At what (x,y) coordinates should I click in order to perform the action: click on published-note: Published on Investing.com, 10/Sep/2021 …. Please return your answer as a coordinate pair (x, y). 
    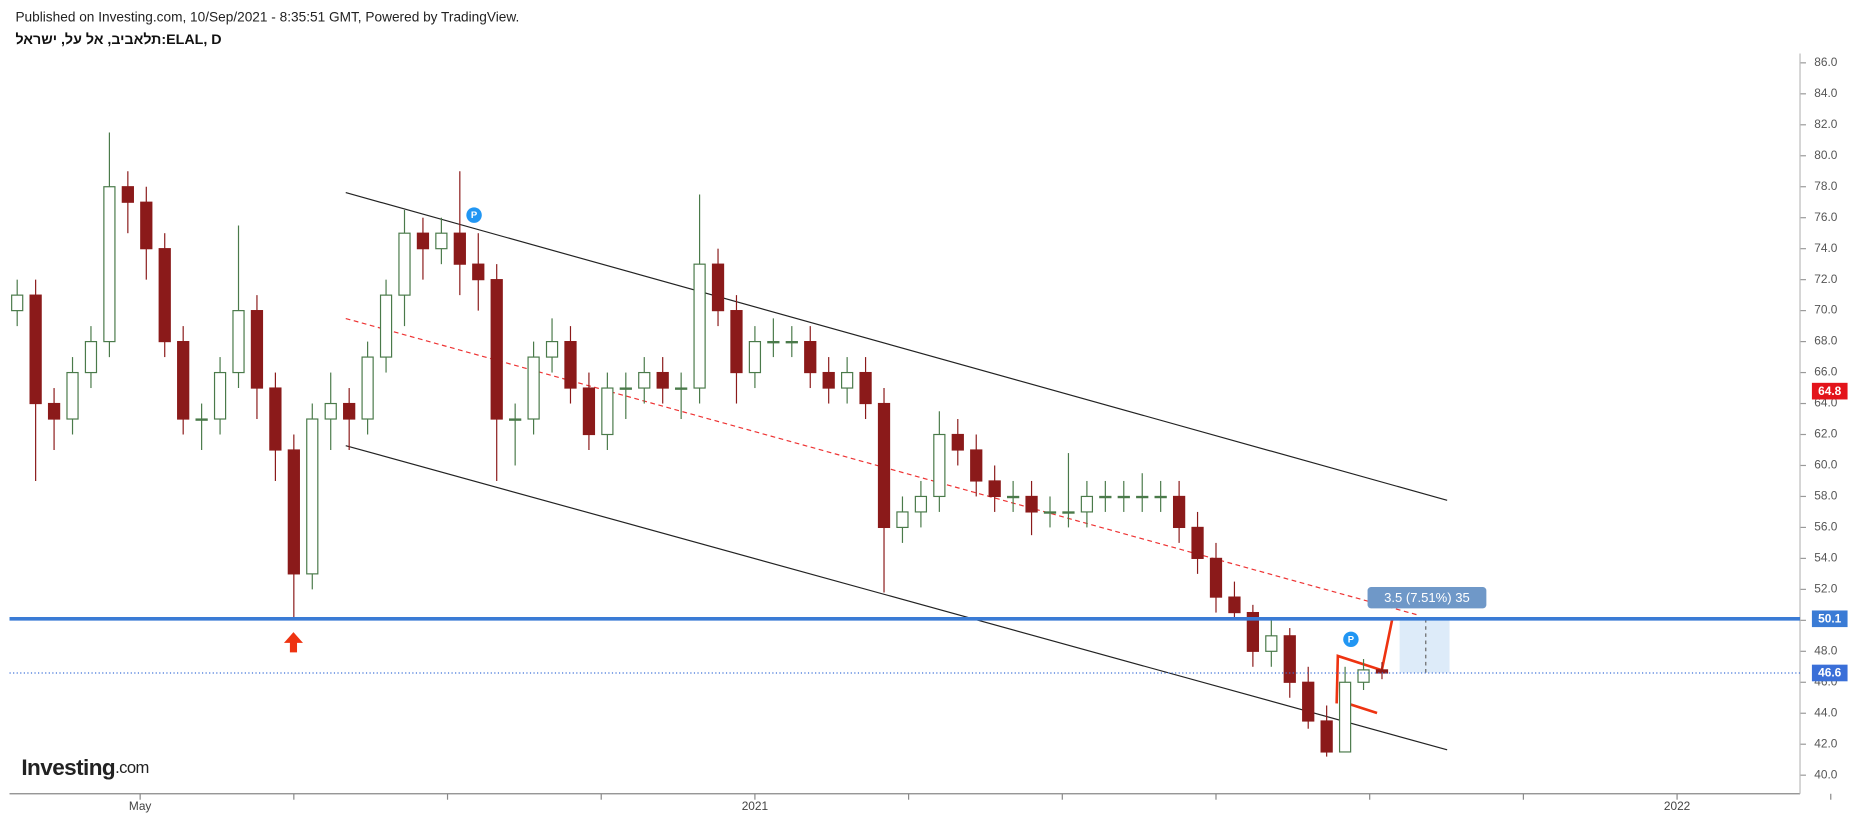
    Looking at the image, I should click on (267, 17).